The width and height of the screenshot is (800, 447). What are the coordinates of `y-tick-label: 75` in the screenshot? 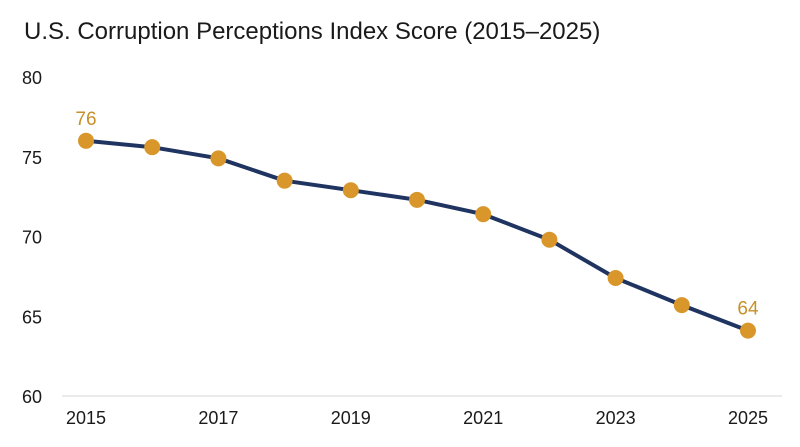 It's located at (32, 158).